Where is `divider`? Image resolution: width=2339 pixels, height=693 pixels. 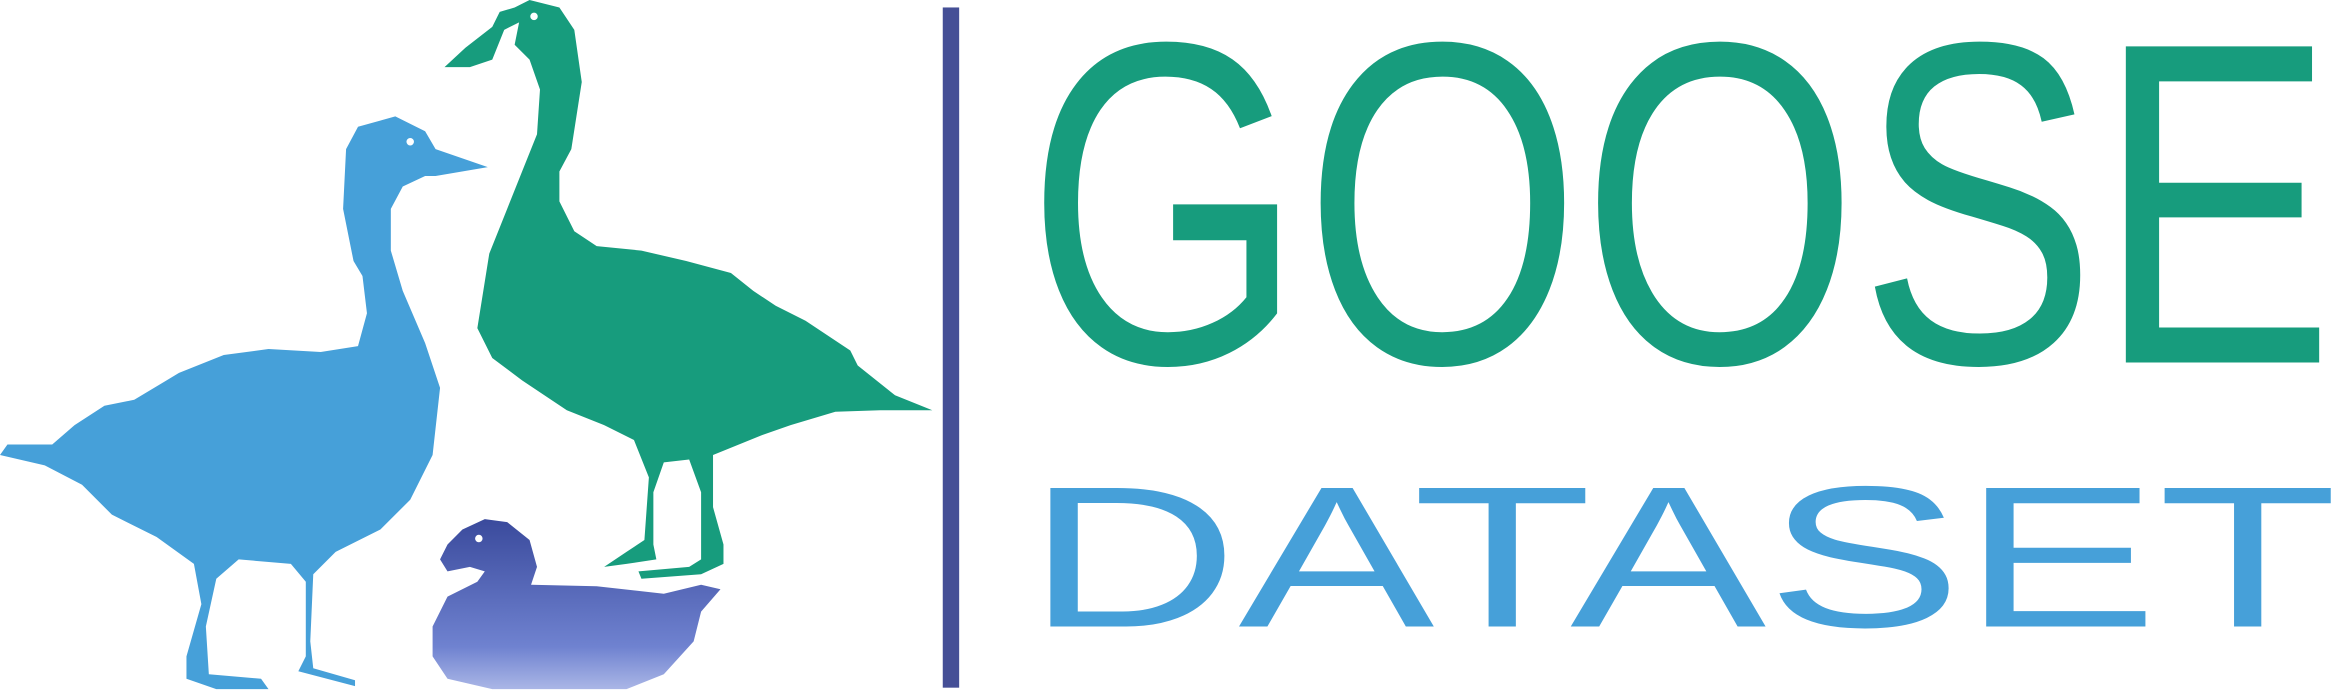 divider is located at coordinates (951, 347).